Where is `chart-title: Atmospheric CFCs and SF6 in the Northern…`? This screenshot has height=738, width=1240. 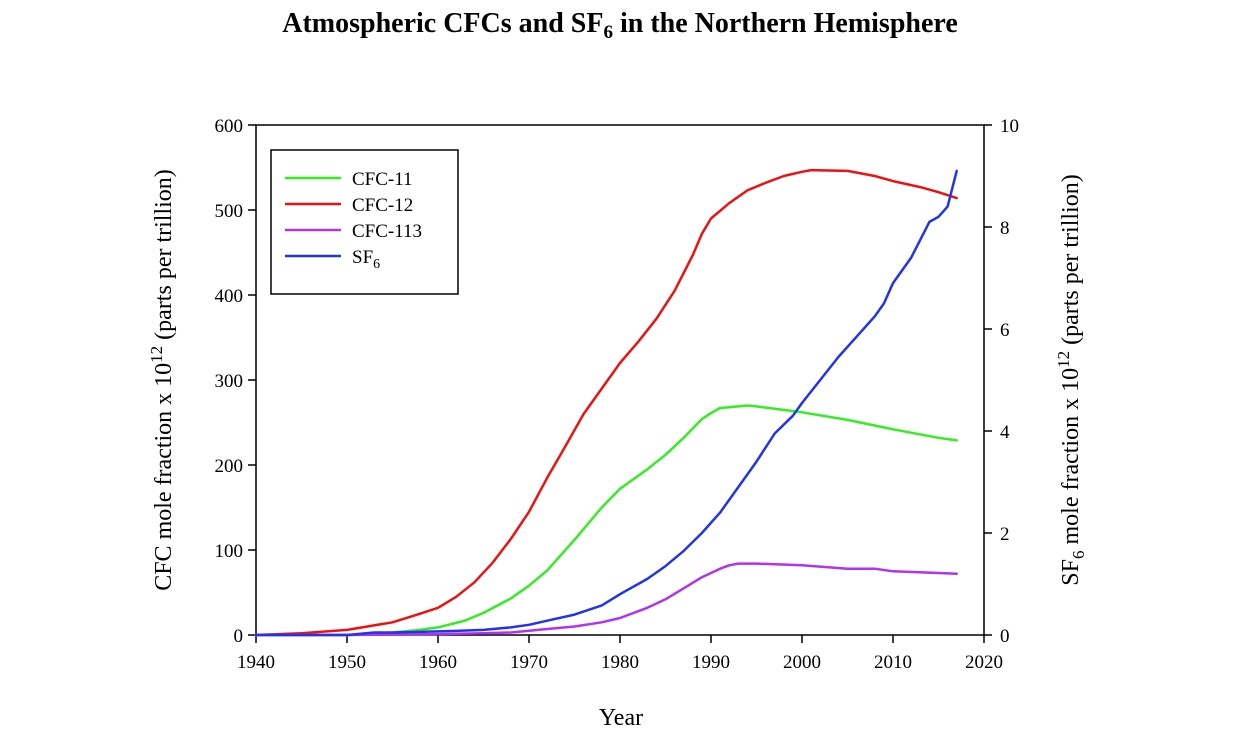
chart-title: Atmospheric CFCs and SF6 in the Northern… is located at coordinates (620, 26).